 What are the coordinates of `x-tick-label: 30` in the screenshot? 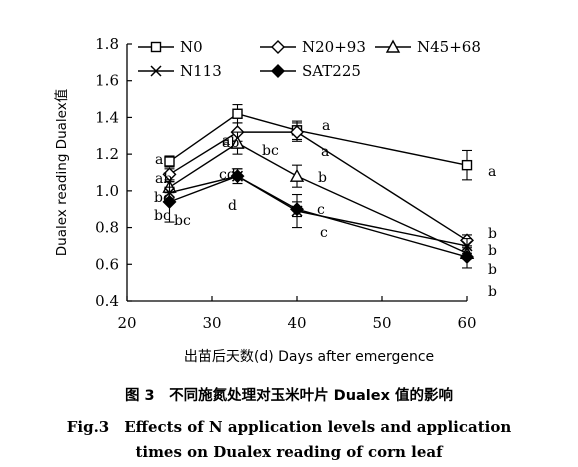 It's located at (211, 323).